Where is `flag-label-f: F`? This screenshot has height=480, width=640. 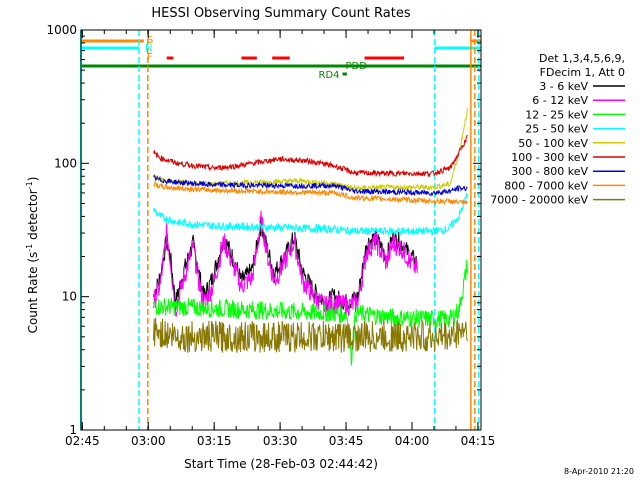
flag-label-f: F is located at coordinates (150, 57).